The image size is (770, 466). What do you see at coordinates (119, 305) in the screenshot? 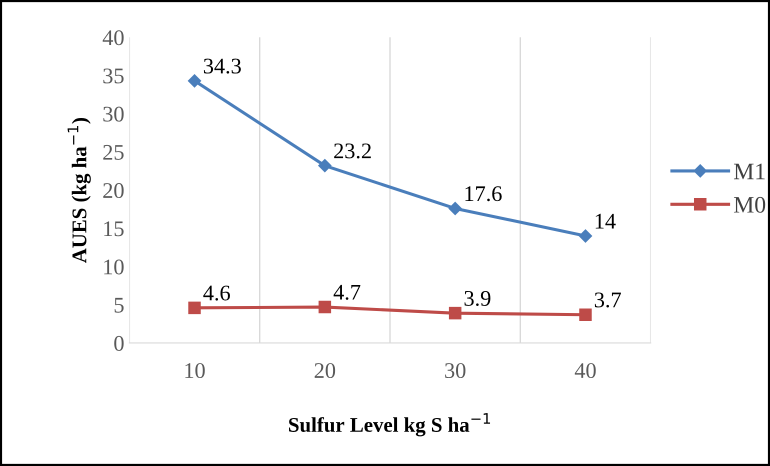
I see `y-tick-label: 5` at bounding box center [119, 305].